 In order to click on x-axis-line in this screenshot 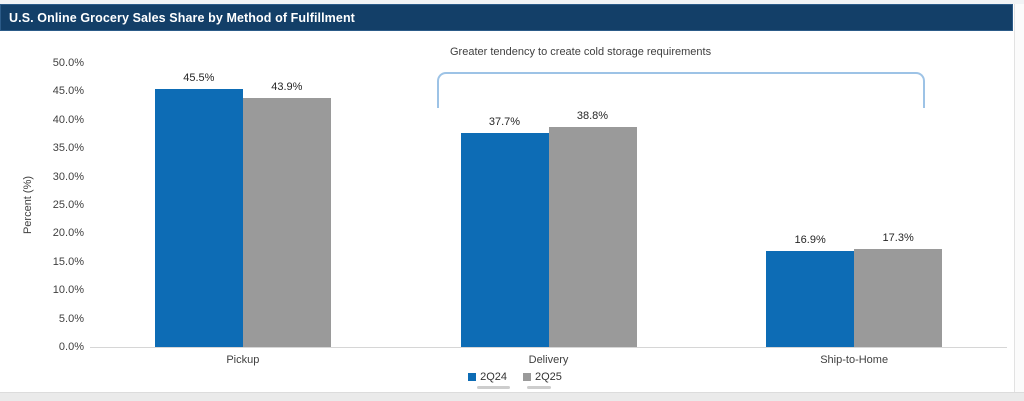, I will do `click(548, 347)`.